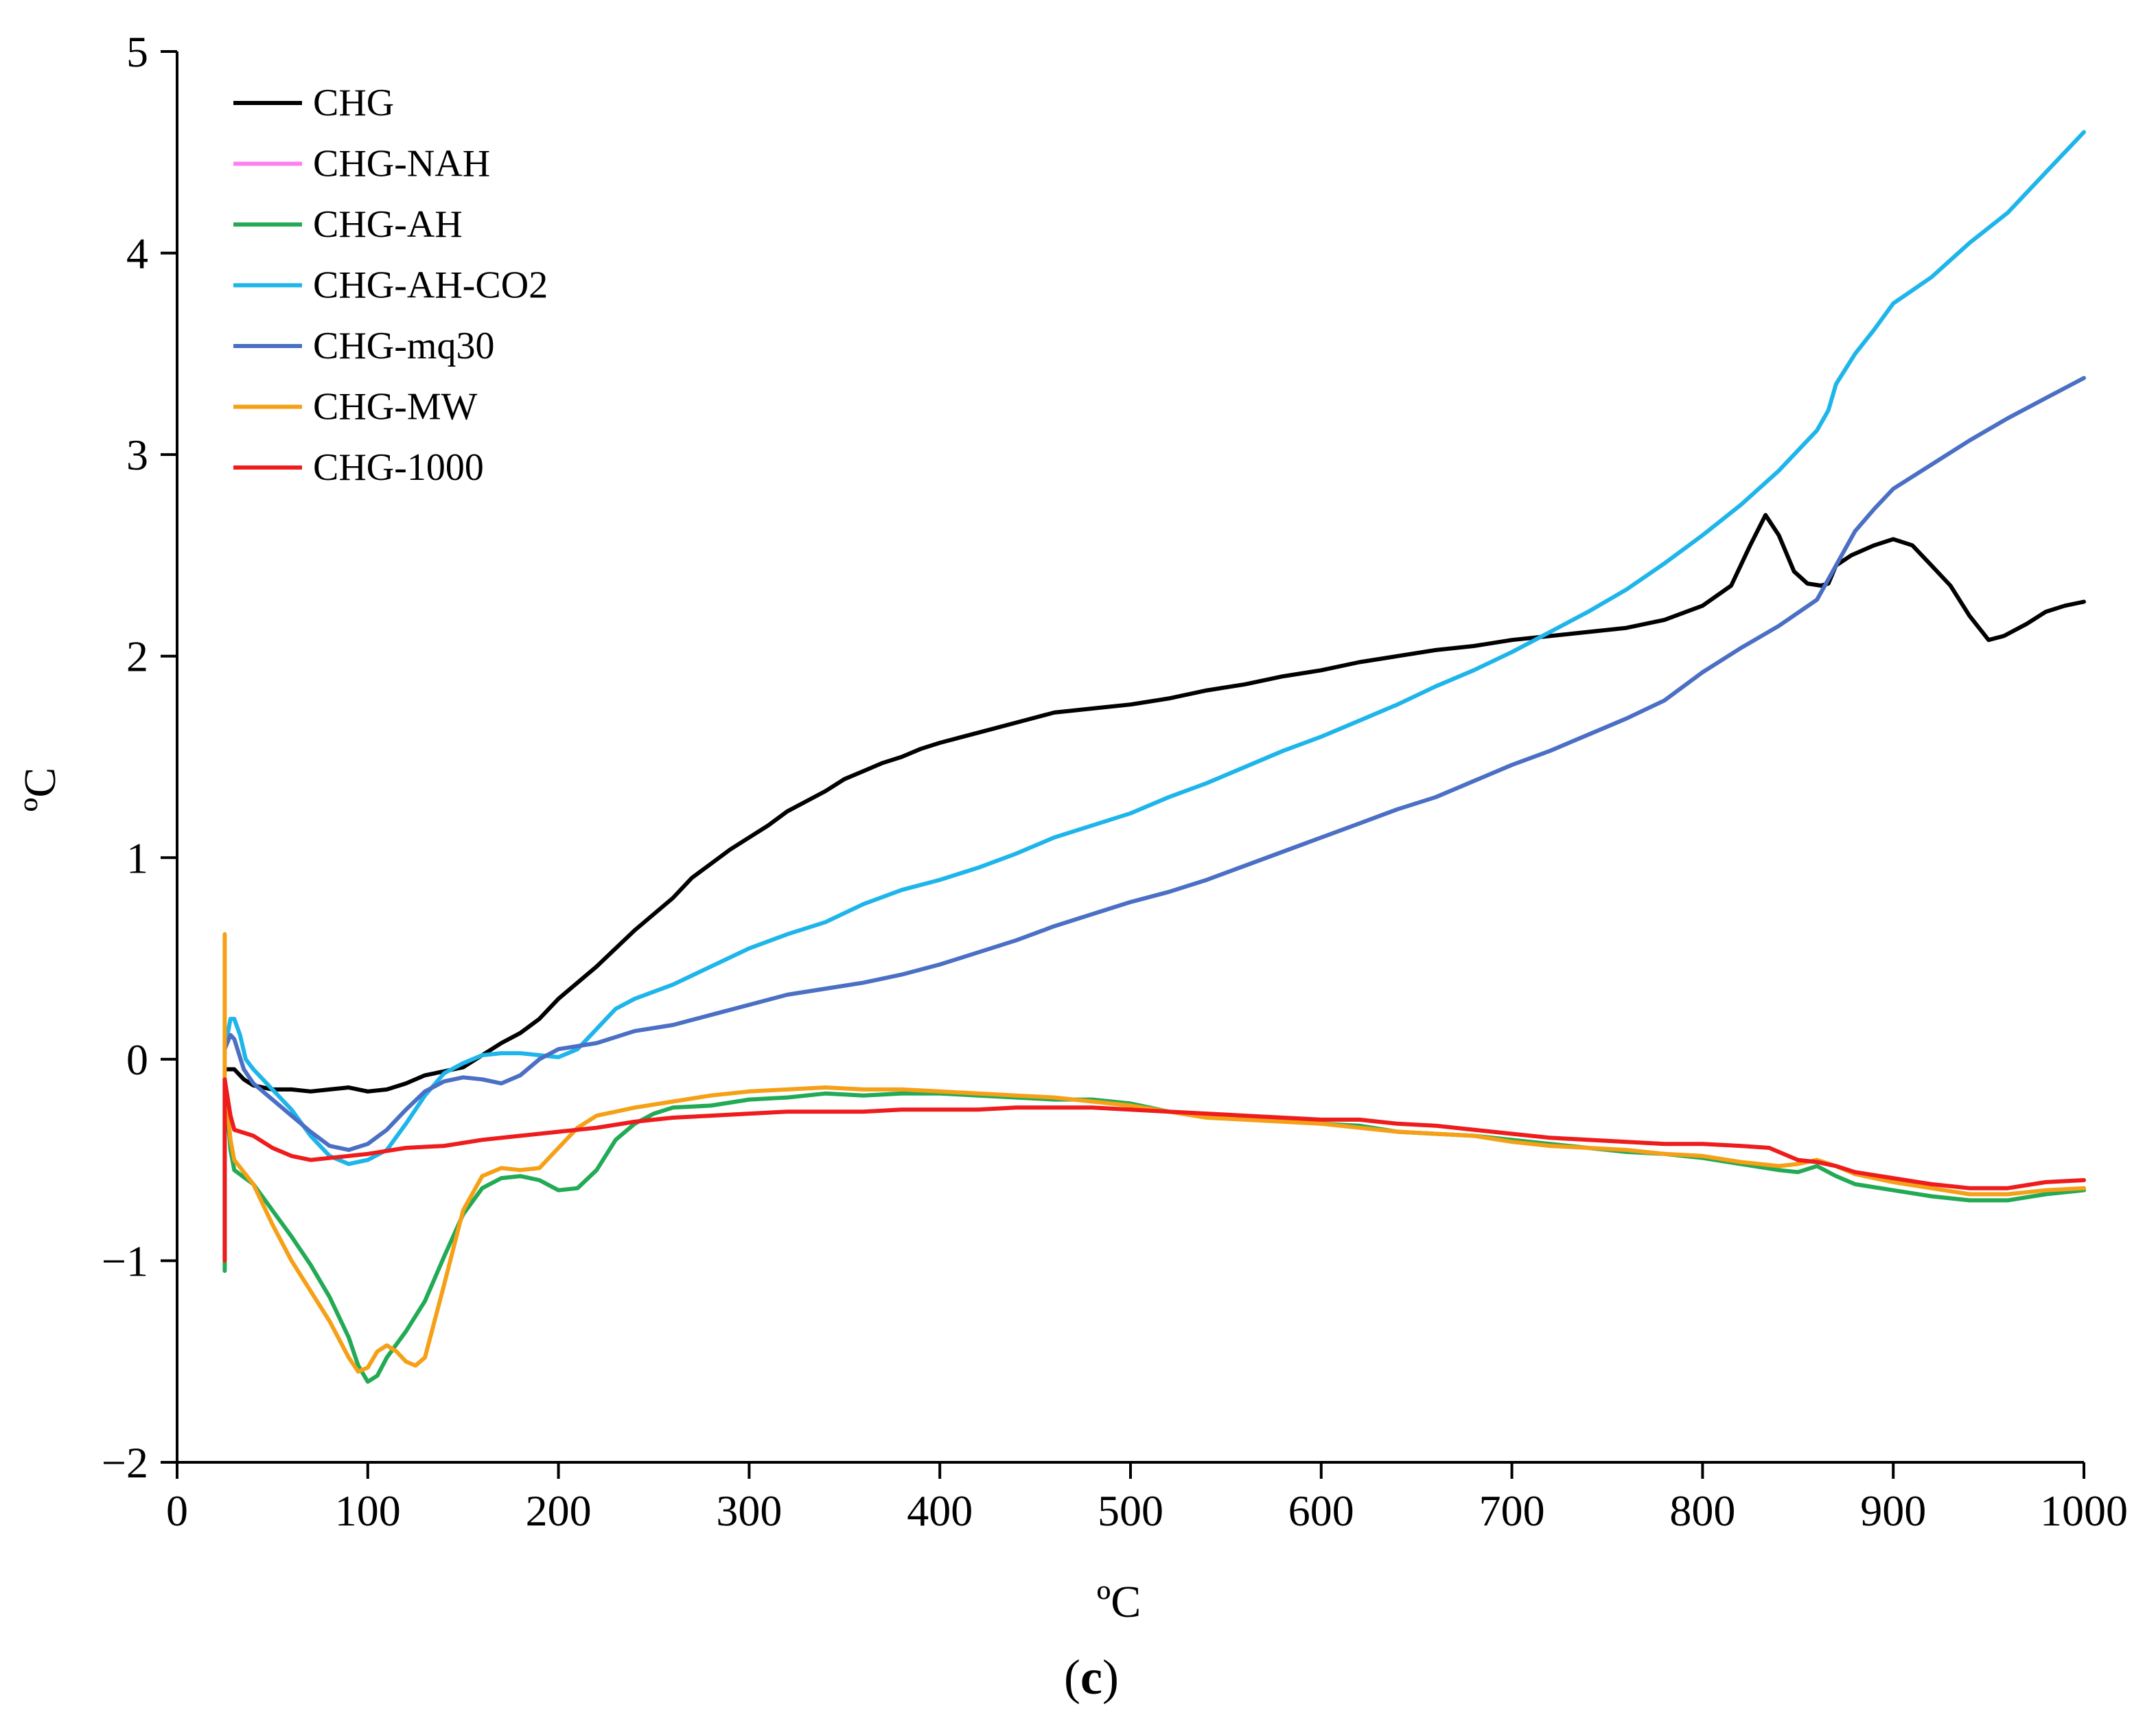 This screenshot has height=1728, width=2156. Describe the element at coordinates (388, 225) in the screenshot. I see `legend-label: CHG-AH` at that location.